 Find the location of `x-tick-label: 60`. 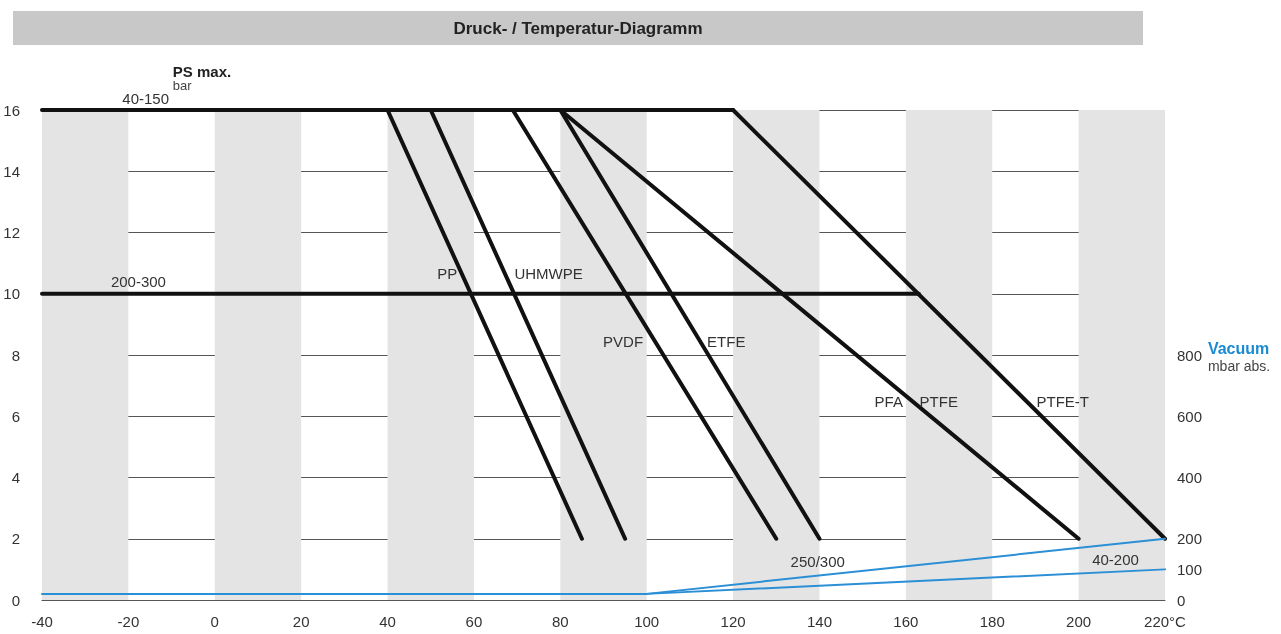

x-tick-label: 60 is located at coordinates (474, 621).